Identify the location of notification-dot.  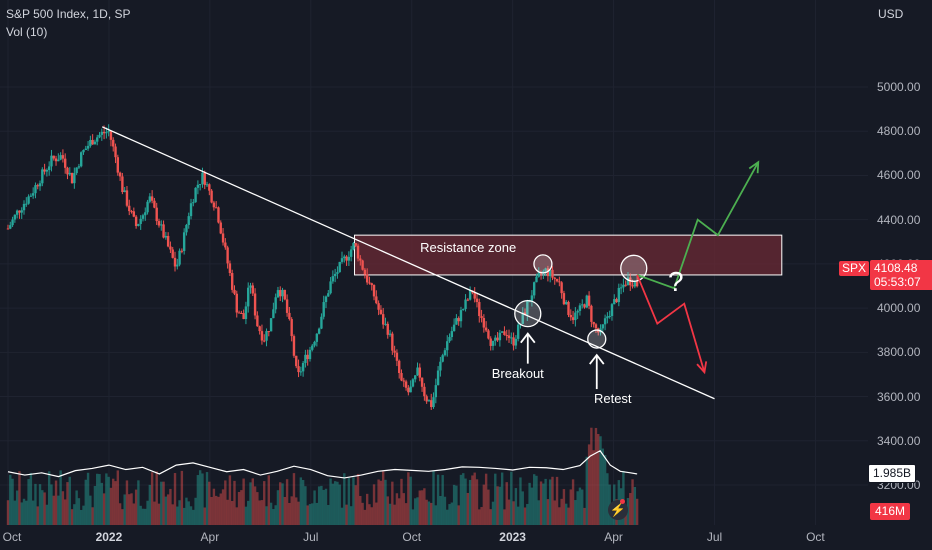
(622, 501).